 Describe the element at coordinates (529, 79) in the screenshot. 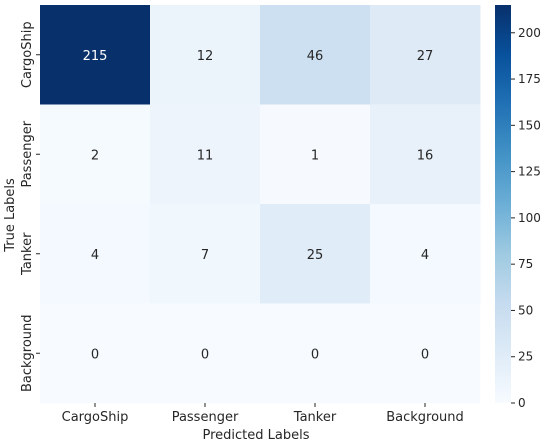

I see `colorbar-tick-label: 175` at that location.